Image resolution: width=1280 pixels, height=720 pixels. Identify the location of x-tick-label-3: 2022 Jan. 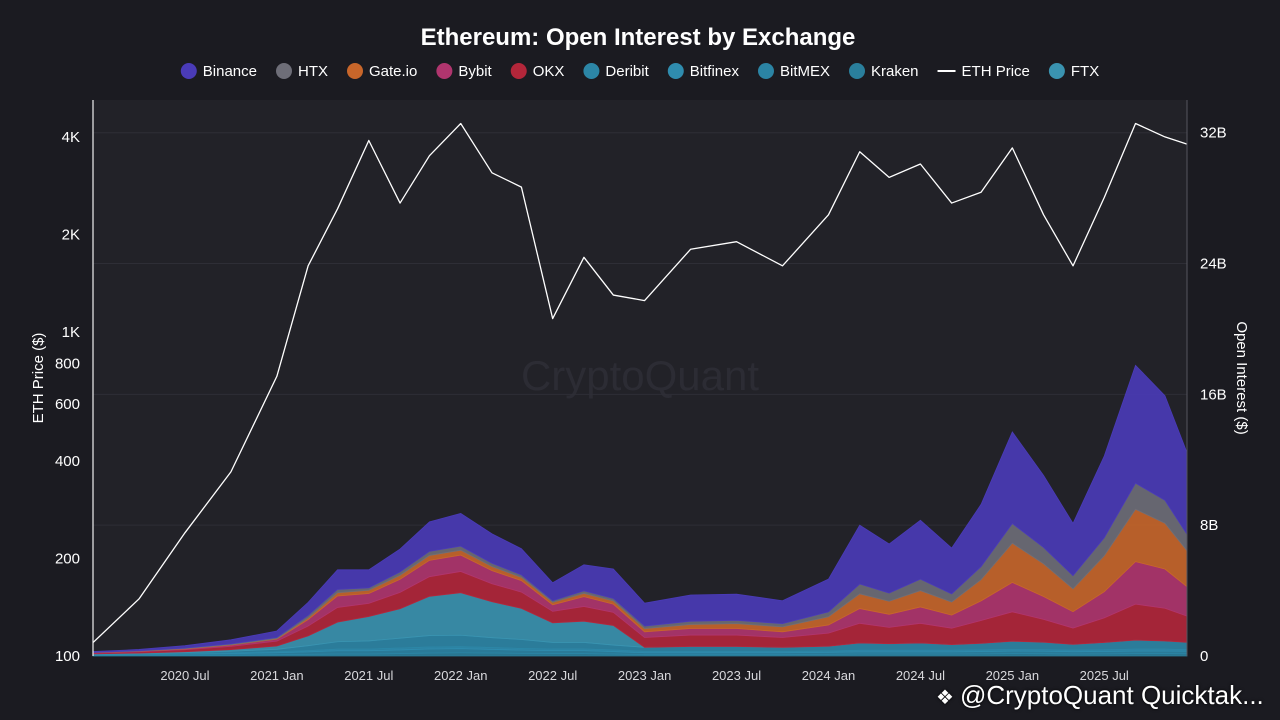
(461, 675).